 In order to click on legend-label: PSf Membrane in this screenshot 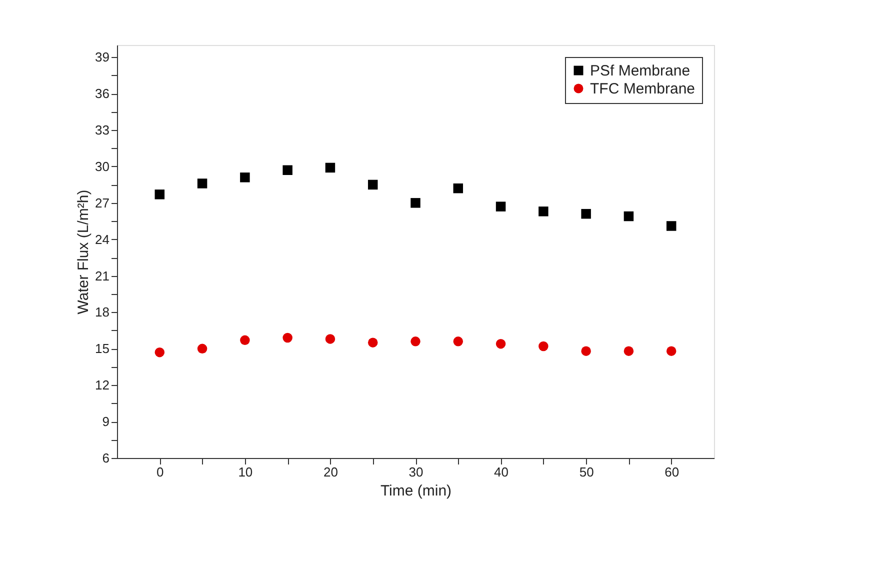, I will do `click(640, 71)`.